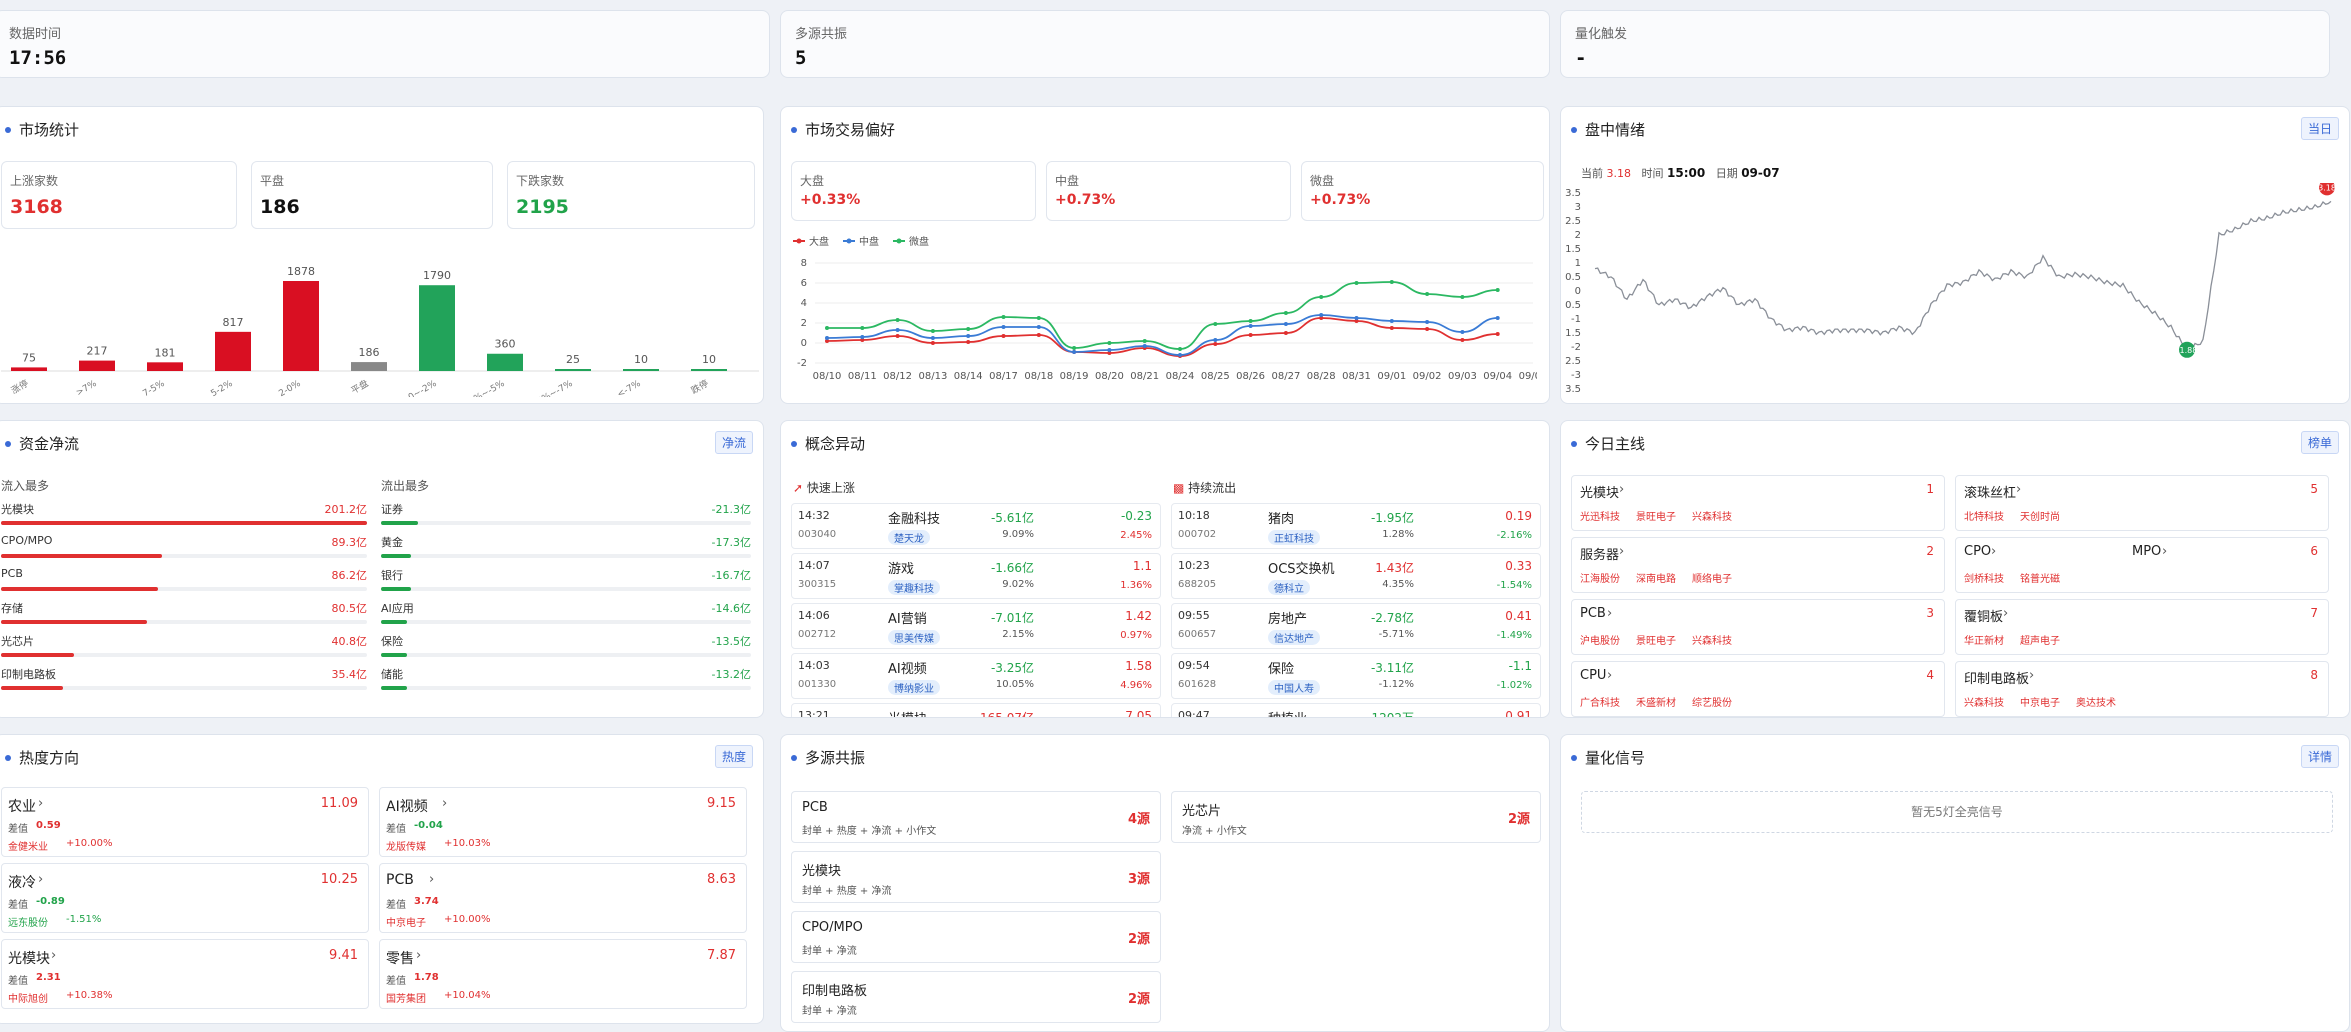 This screenshot has height=1032, width=2351. What do you see at coordinates (566, 644) in the screenshot?
I see `outflow-row: 保险 -13.5亿` at bounding box center [566, 644].